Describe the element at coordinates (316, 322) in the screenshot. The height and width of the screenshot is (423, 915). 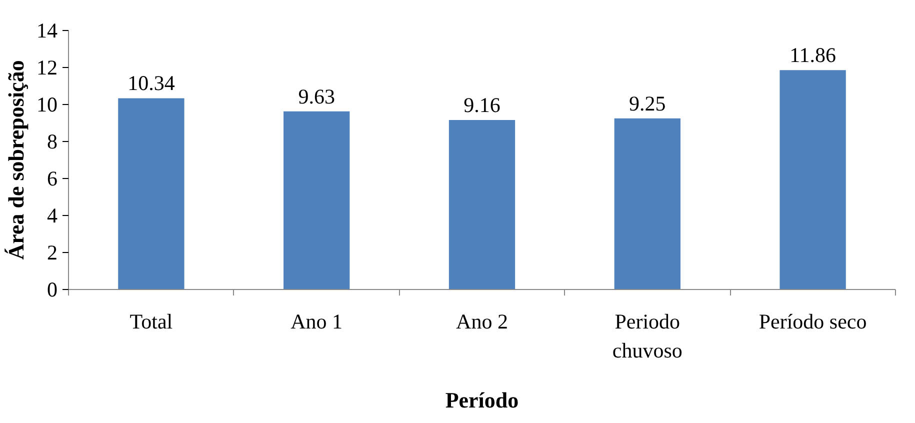
I see `x-tick-label: Ano 1` at that location.